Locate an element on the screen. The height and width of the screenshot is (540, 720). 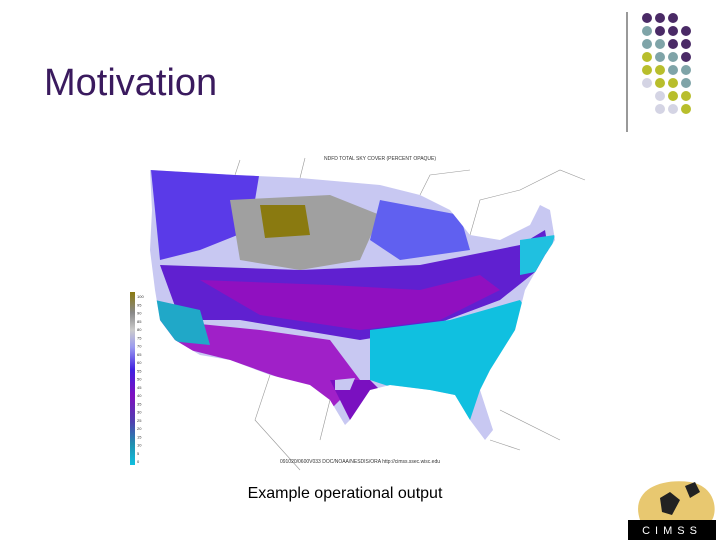
colorbar-label: 5 is located at coordinates (138, 453).